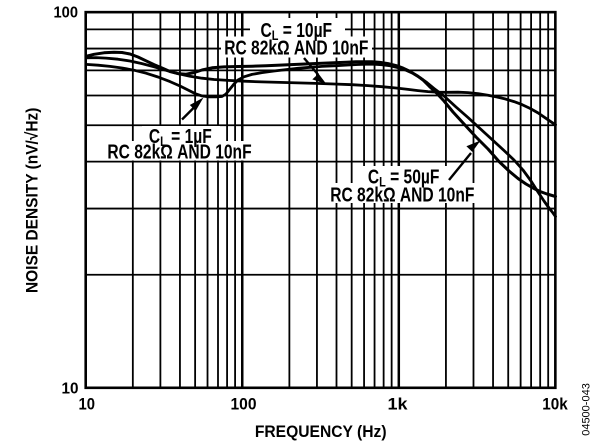  What do you see at coordinates (321, 431) in the screenshot?
I see `svg-text: FREQUENCY (Hz)` at bounding box center [321, 431].